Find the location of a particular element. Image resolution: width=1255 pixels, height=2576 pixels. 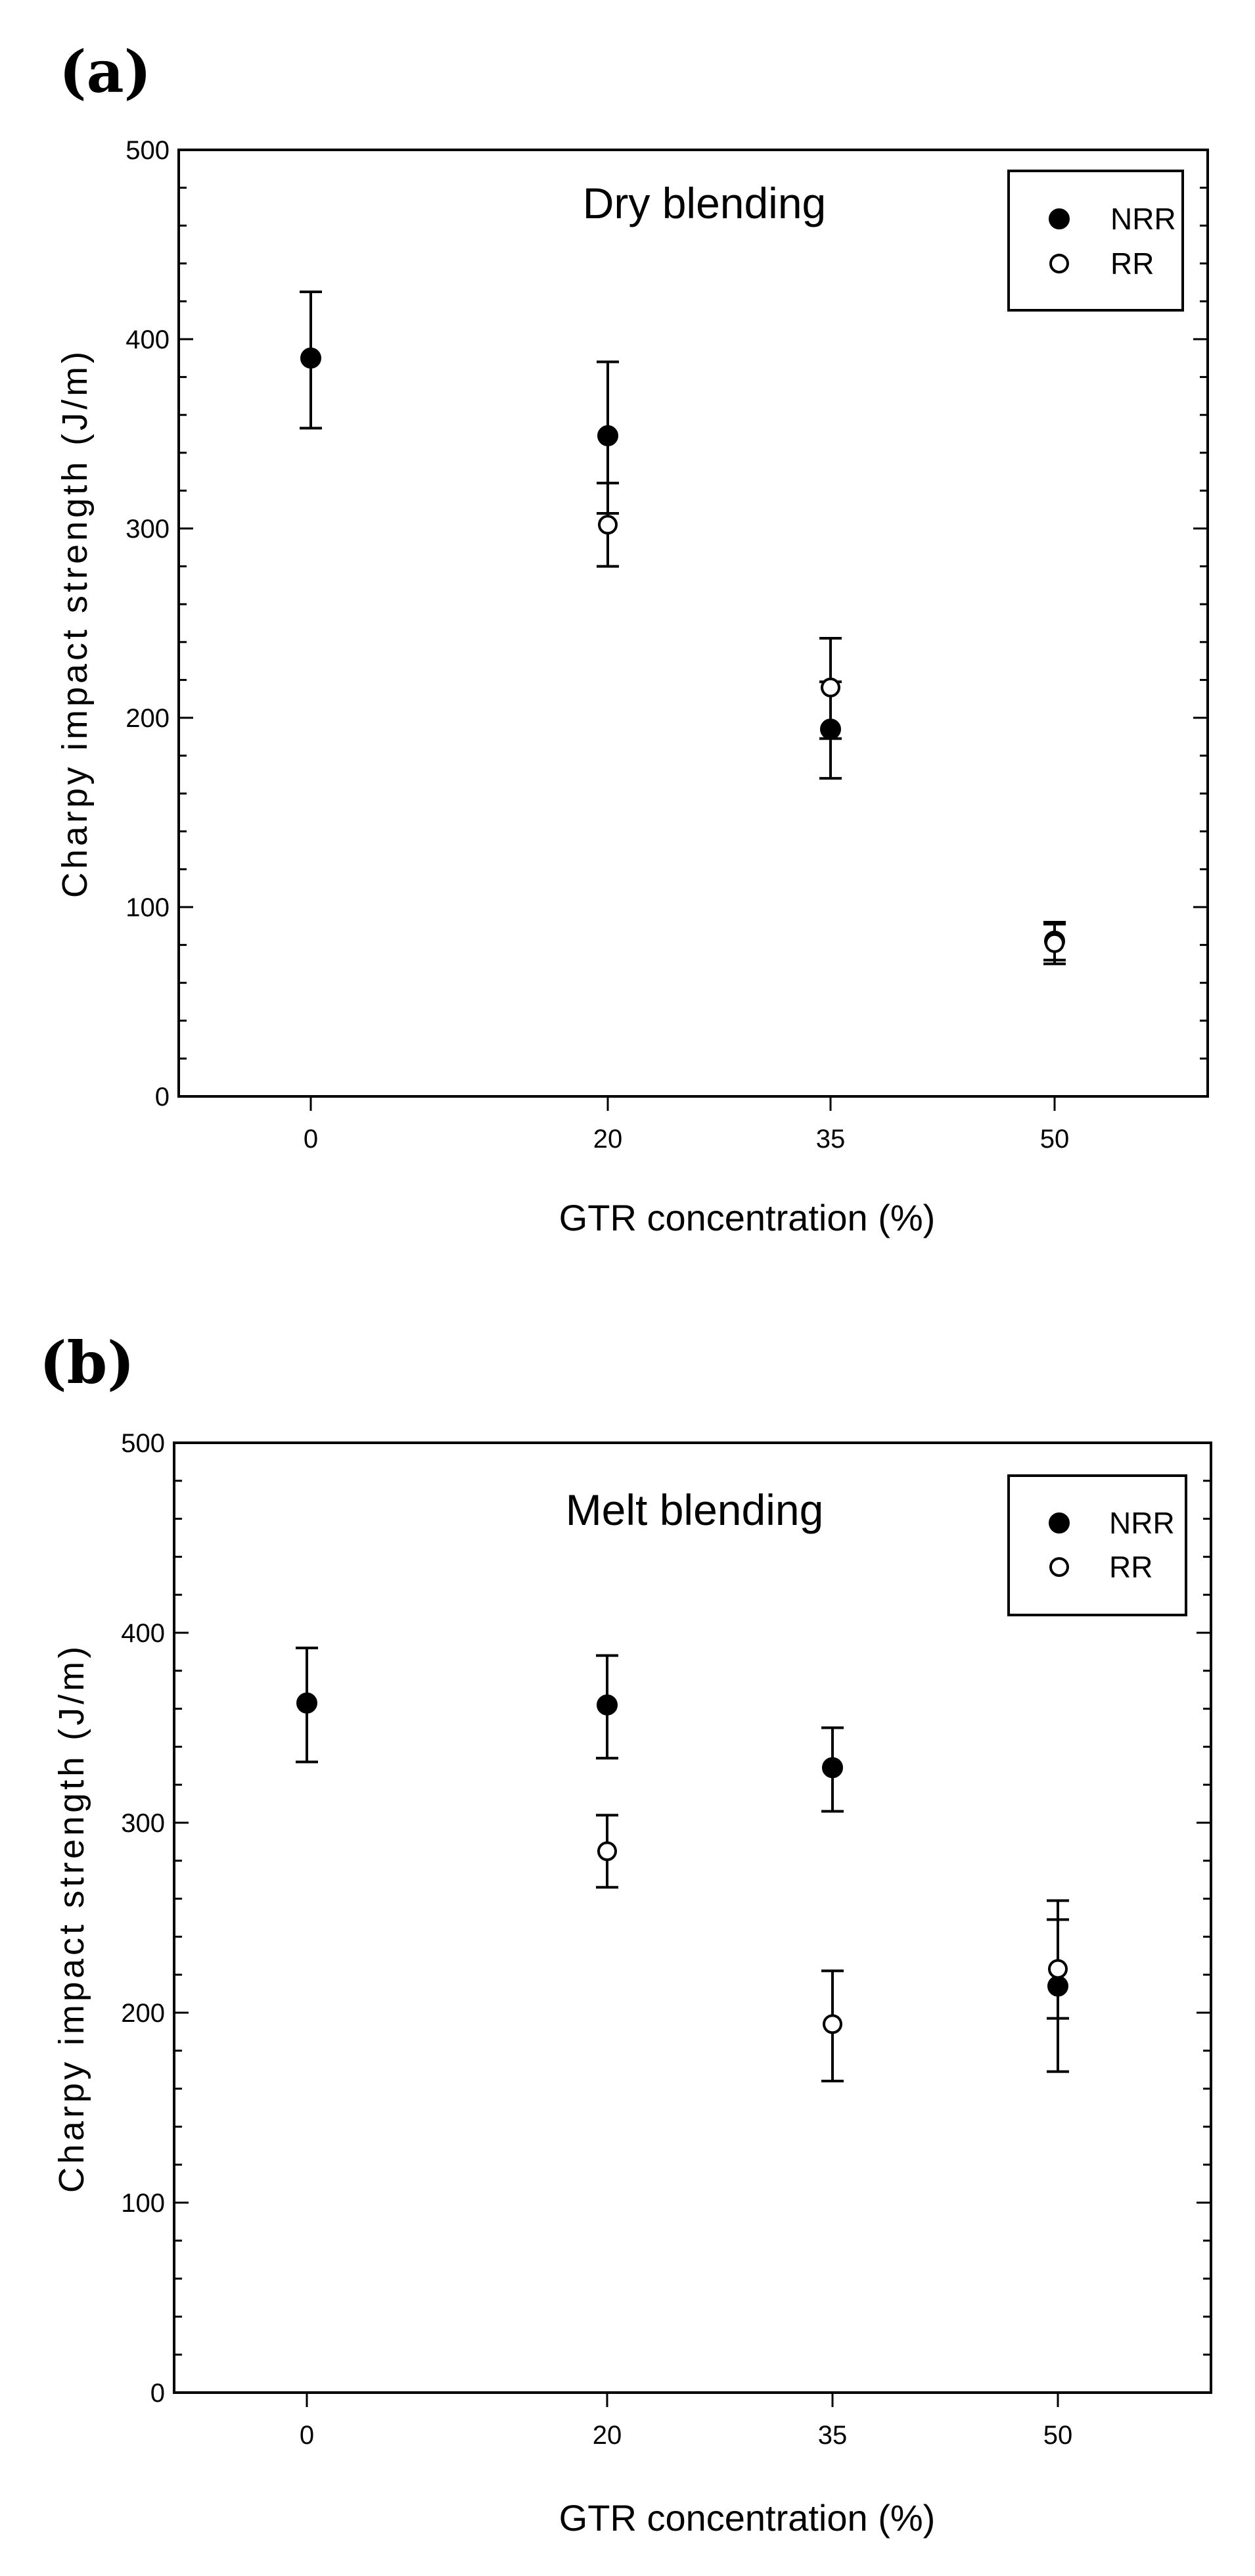

panel-label: (b) is located at coordinates (87, 1362).